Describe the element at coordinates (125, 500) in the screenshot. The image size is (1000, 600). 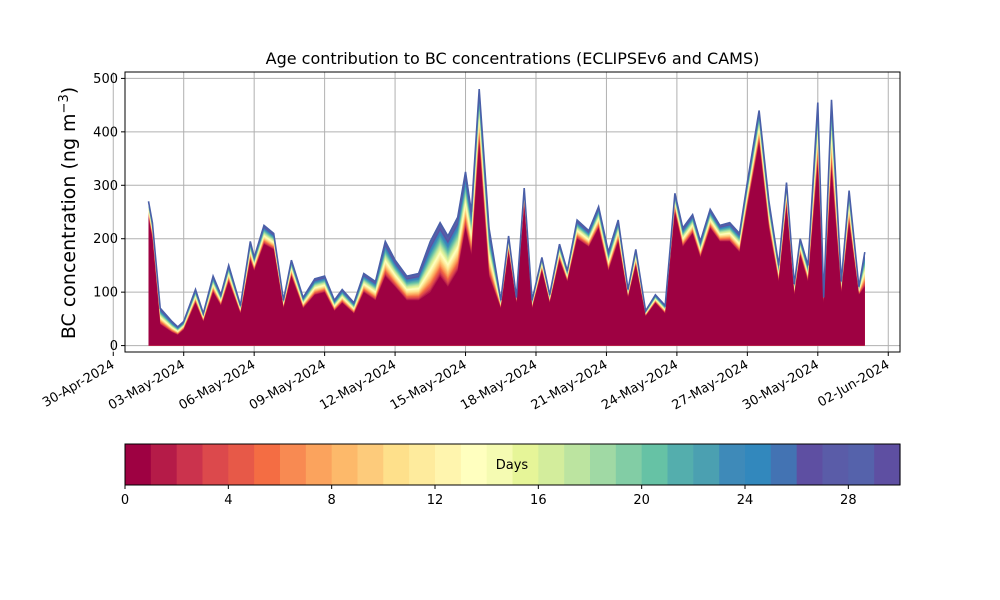
I see `colorbar-tick-label: 0` at that location.